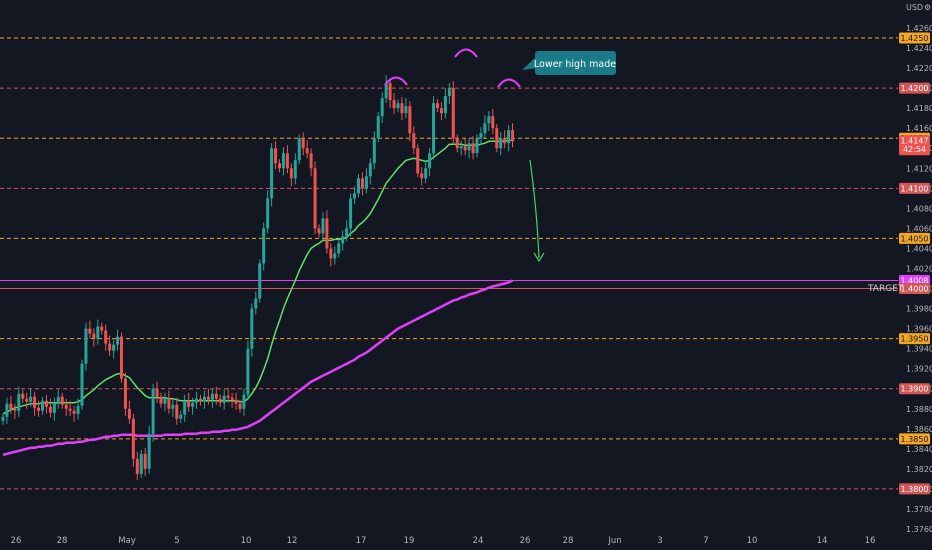  I want to click on x-tick-label: Jun, so click(614, 541).